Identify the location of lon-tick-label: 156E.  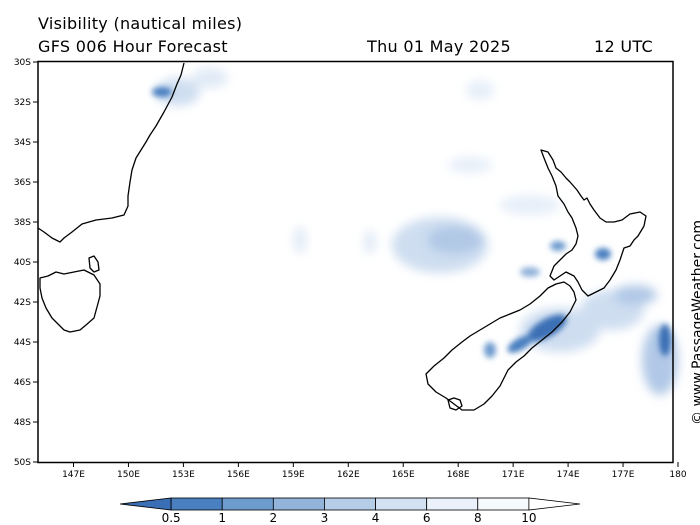
(238, 475).